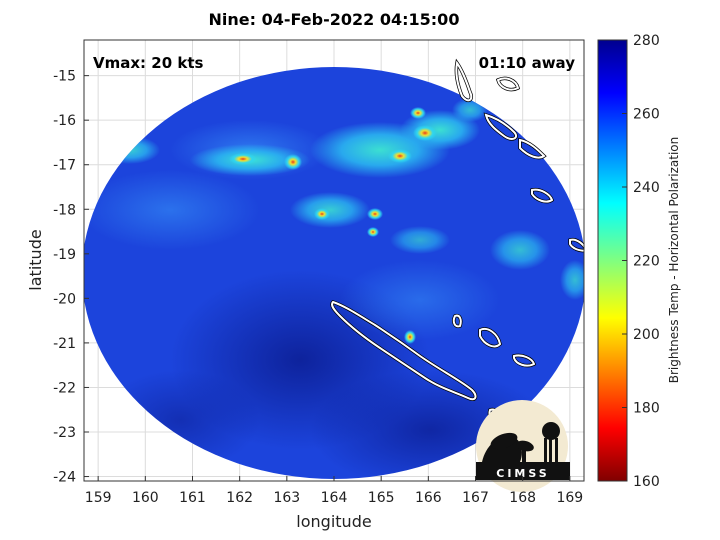  I want to click on x-tick-label: 167, so click(475, 498).